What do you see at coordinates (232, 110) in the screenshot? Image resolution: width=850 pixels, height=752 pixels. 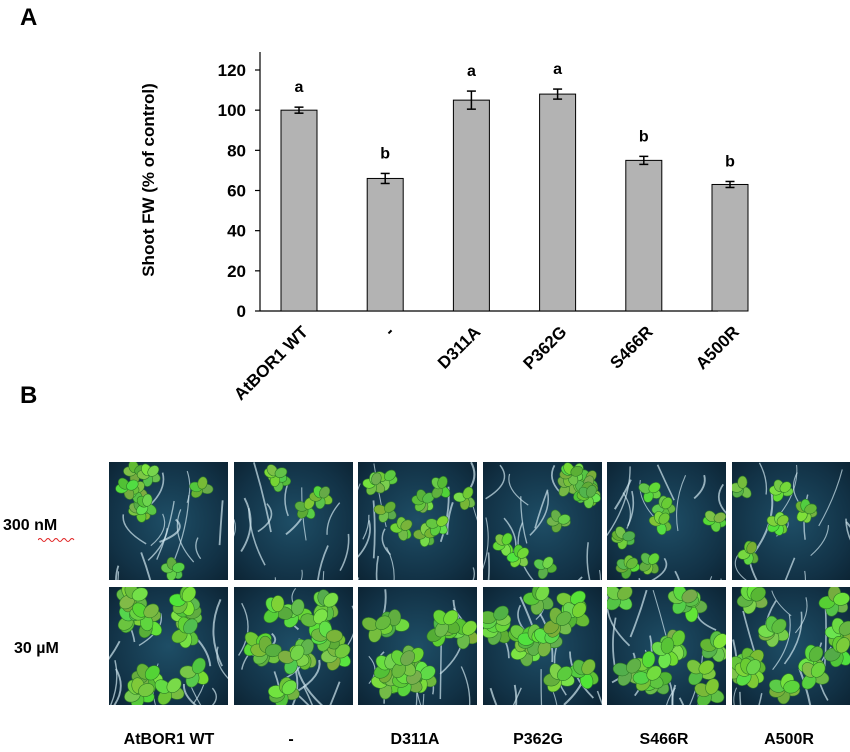 I see `y-tick-label: 100` at bounding box center [232, 110].